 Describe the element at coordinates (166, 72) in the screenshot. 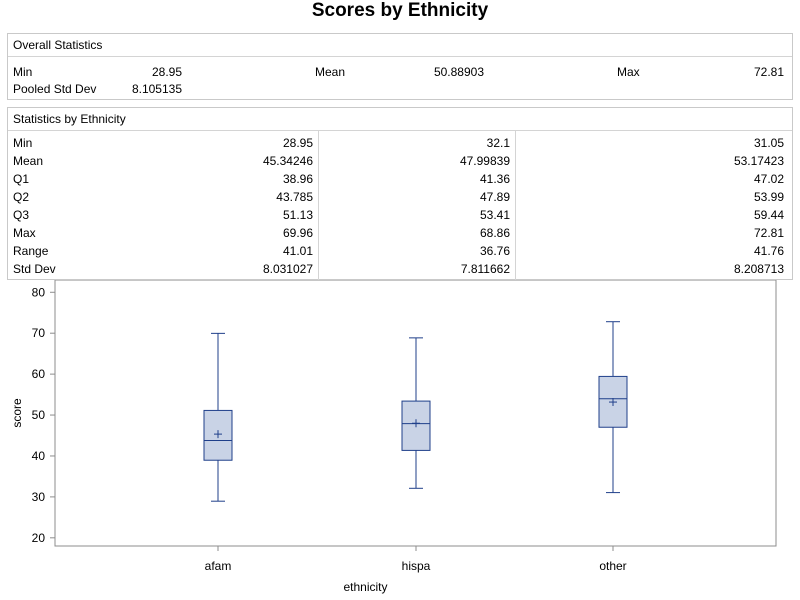

I see `overall-min-value: 28.95` at that location.